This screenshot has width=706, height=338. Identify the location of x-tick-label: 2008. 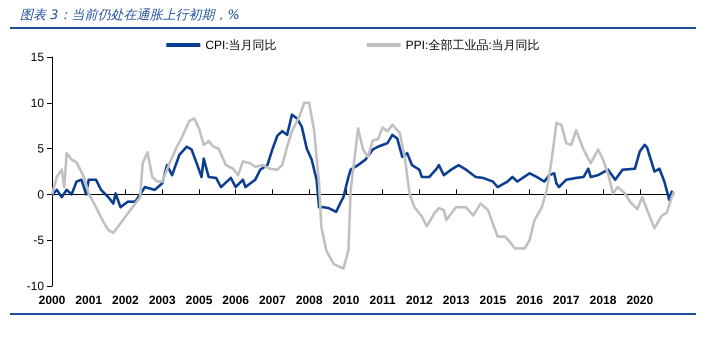
(309, 300).